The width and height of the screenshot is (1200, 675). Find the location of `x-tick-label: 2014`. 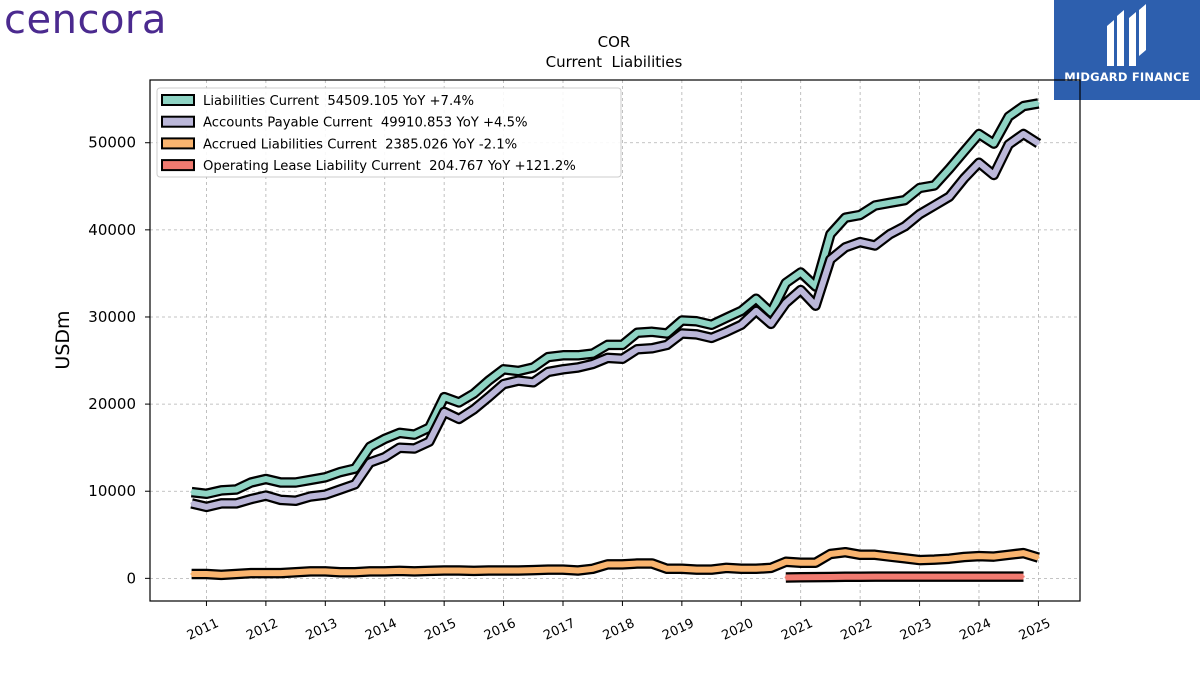

x-tick-label: 2014 is located at coordinates (381, 630).